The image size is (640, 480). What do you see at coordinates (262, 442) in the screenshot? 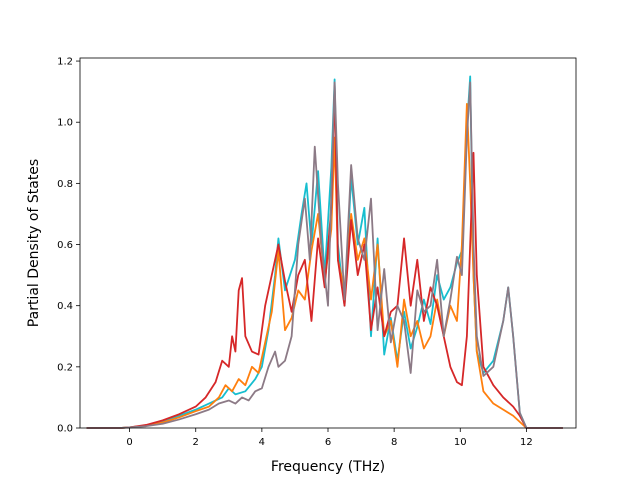
I see `x-tick-label: 4` at bounding box center [262, 442].